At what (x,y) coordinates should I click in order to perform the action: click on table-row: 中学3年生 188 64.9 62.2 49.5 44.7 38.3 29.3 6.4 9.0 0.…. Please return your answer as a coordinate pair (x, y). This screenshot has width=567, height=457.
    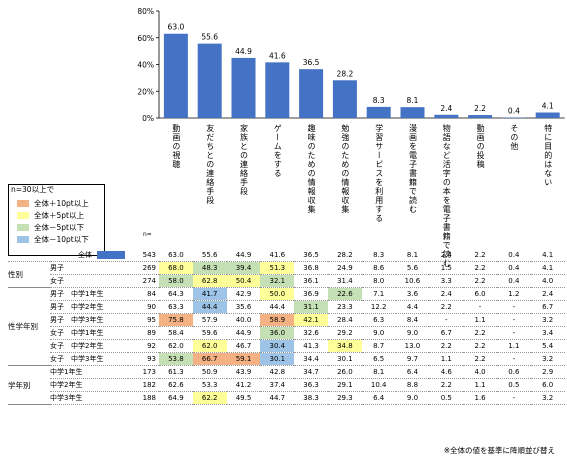
    Looking at the image, I should click on (286, 398).